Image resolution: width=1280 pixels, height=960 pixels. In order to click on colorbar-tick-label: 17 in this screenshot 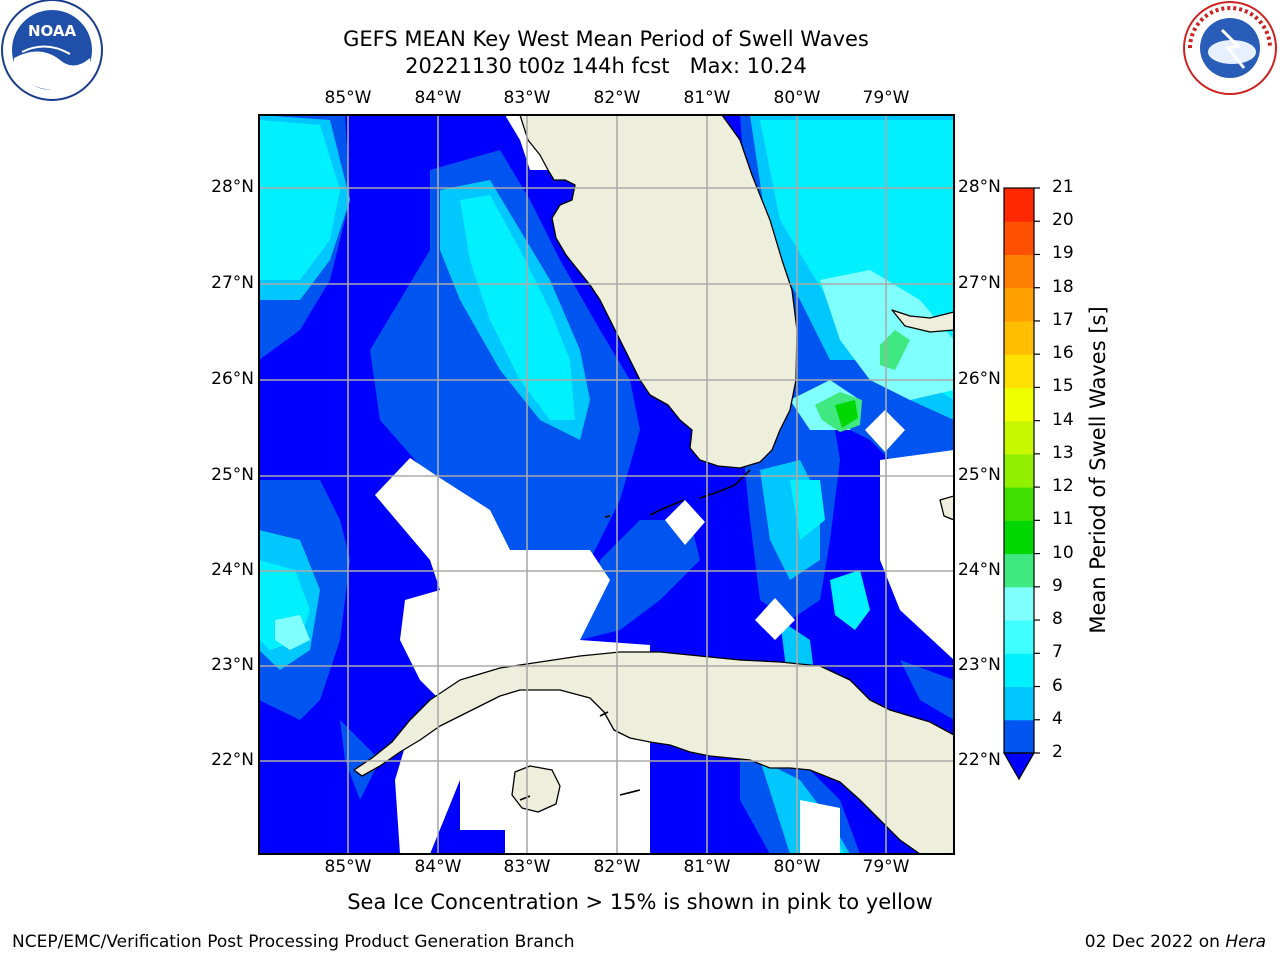, I will do `click(1063, 319)`.